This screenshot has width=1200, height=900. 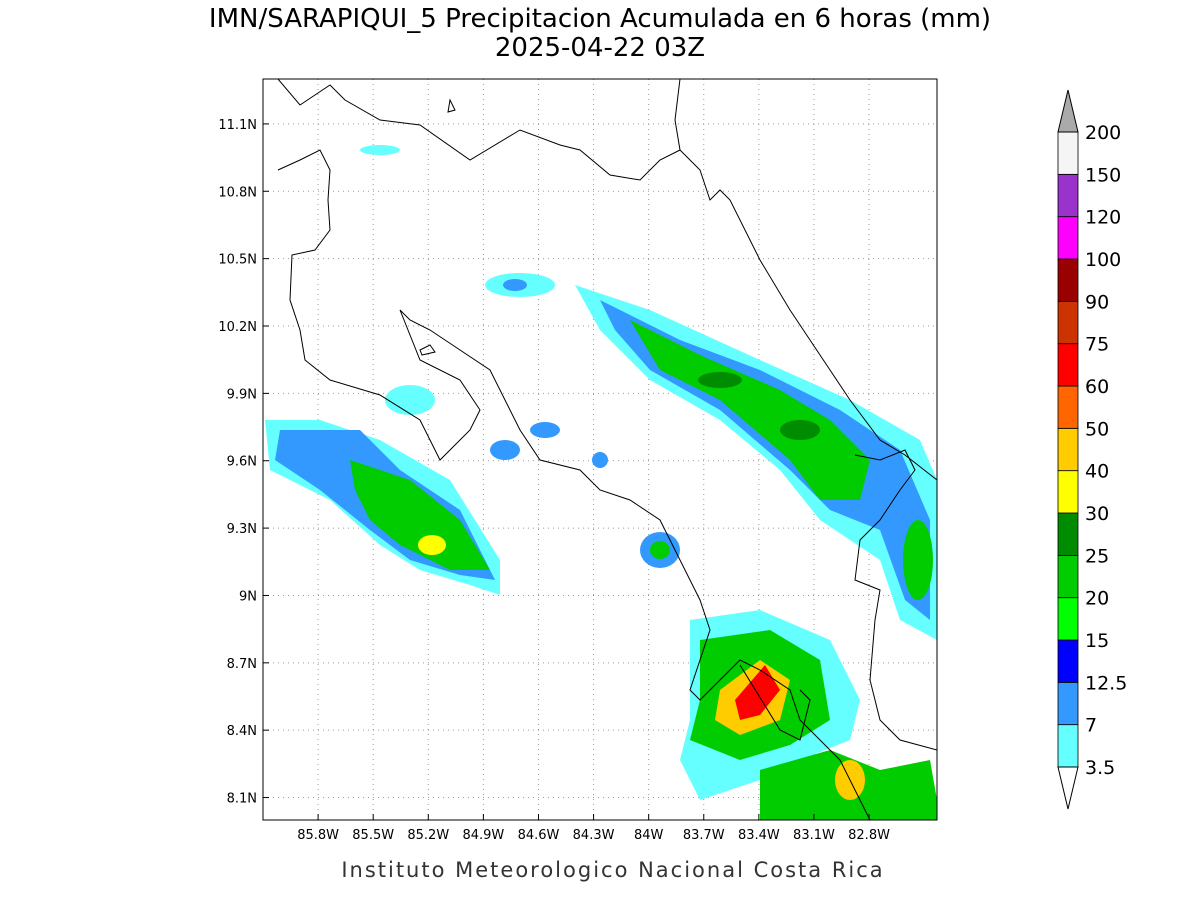 What do you see at coordinates (1091, 726) in the screenshot?
I see `colorbar-label: 7` at bounding box center [1091, 726].